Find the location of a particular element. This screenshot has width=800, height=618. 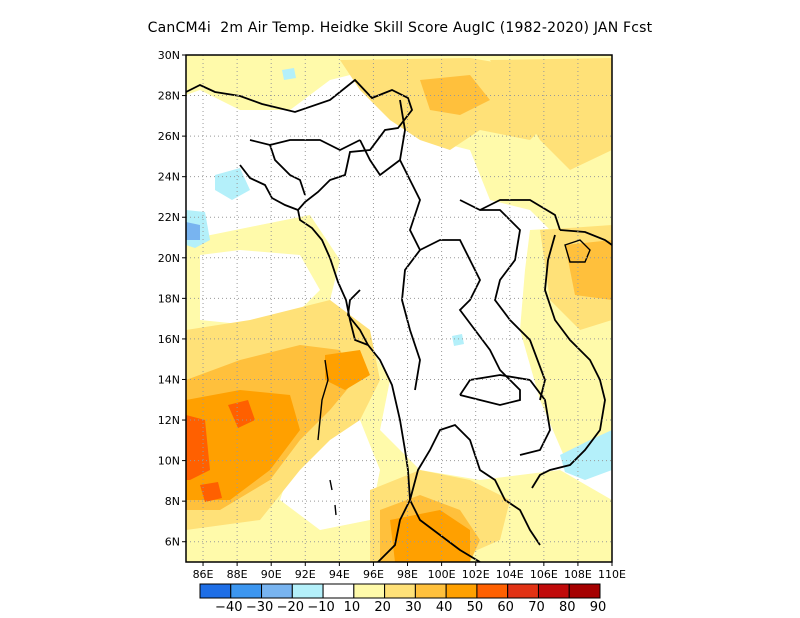

contour-30-40-n is located at coordinates (455, 95).